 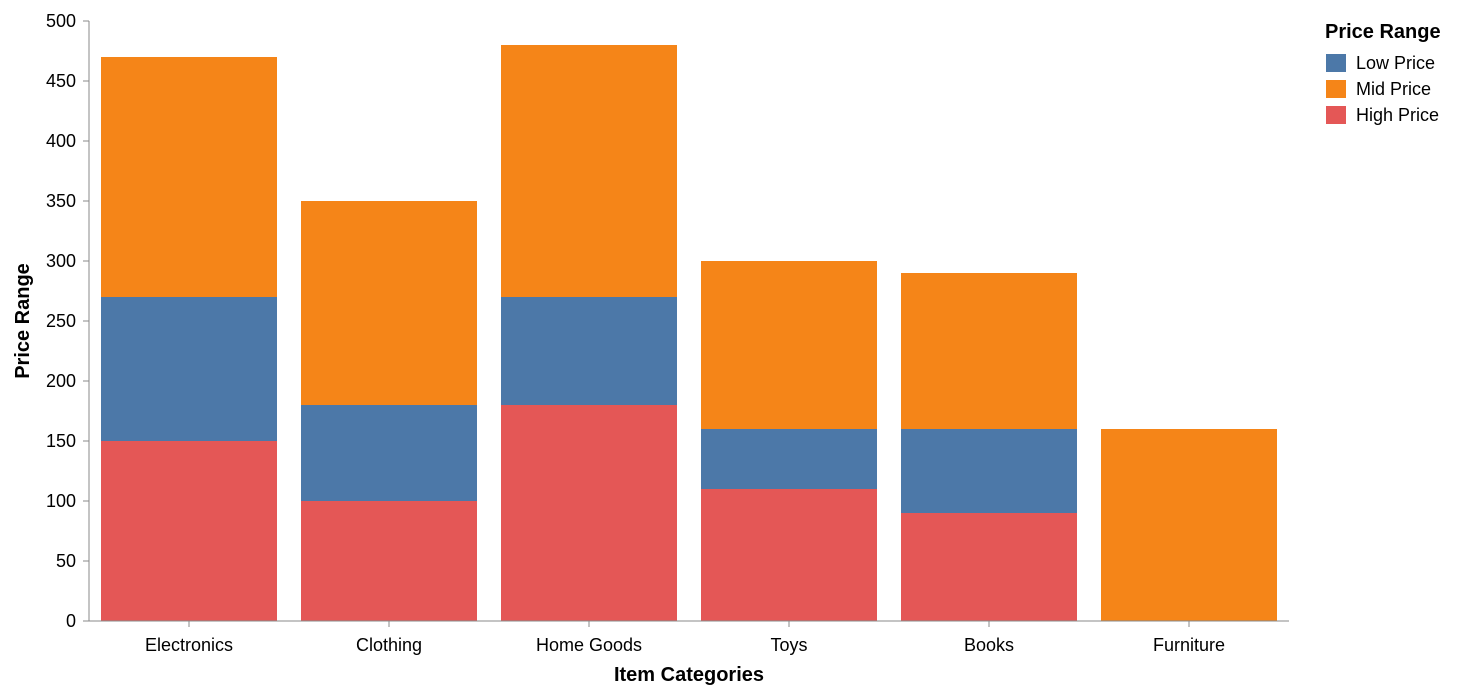 What do you see at coordinates (989, 645) in the screenshot?
I see `x-tick-label: Books` at bounding box center [989, 645].